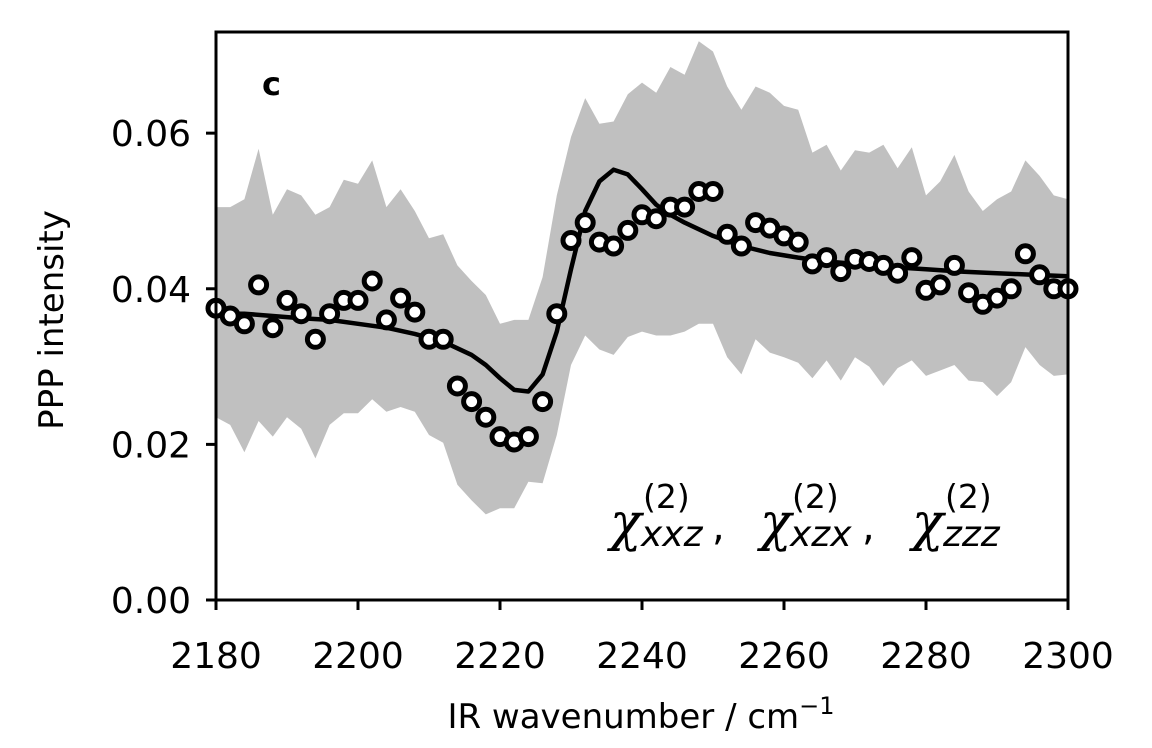 This screenshot has width=1152, height=748. I want to click on chi-term-xxz: χ (2) xxz ,, so click(665, 516).